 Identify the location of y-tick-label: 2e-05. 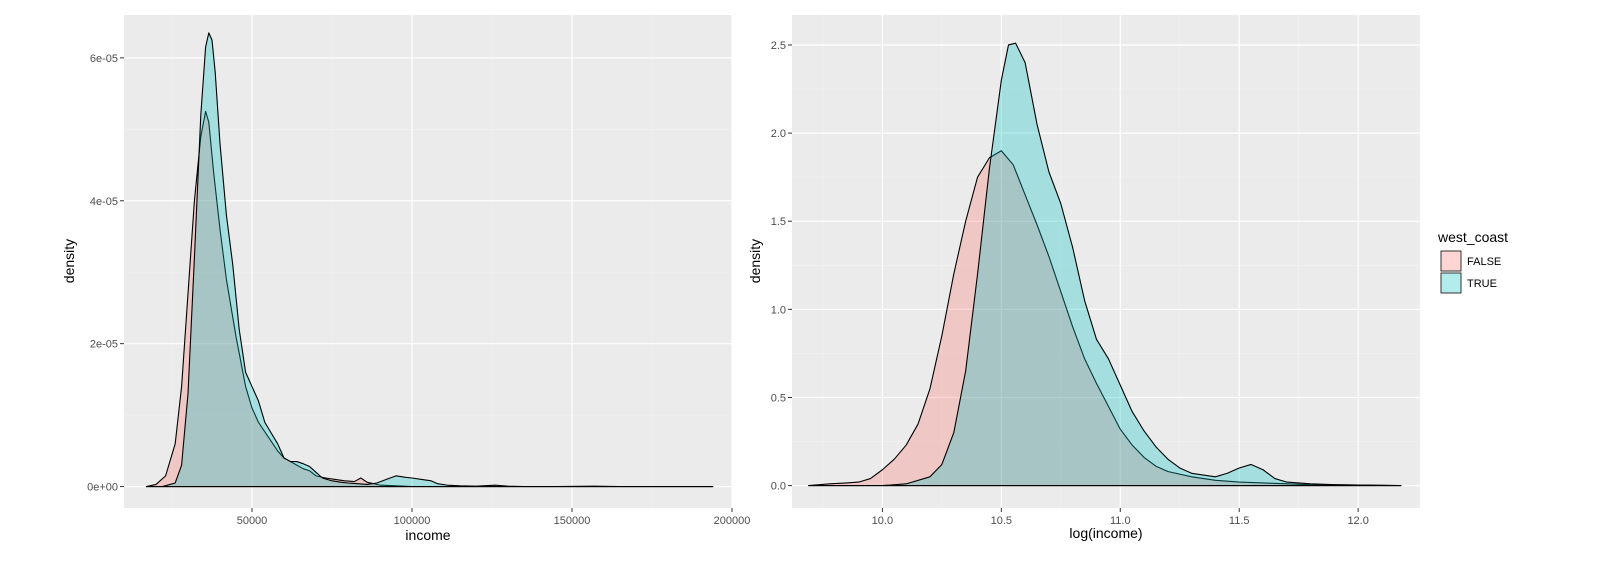
(104, 345).